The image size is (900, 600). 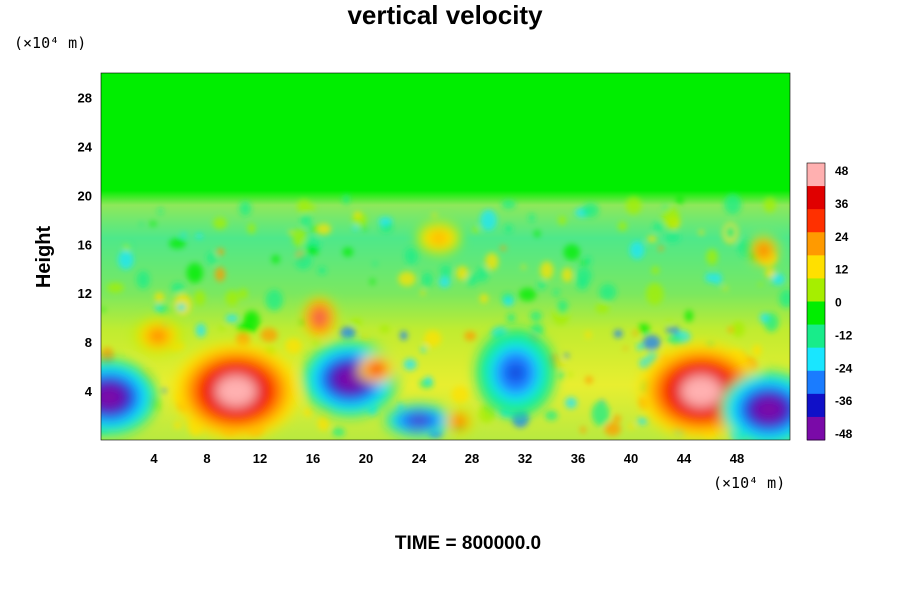 I want to click on y-axis-ticks: 4 8 12 16 20 24 28, so click(x=85, y=244).